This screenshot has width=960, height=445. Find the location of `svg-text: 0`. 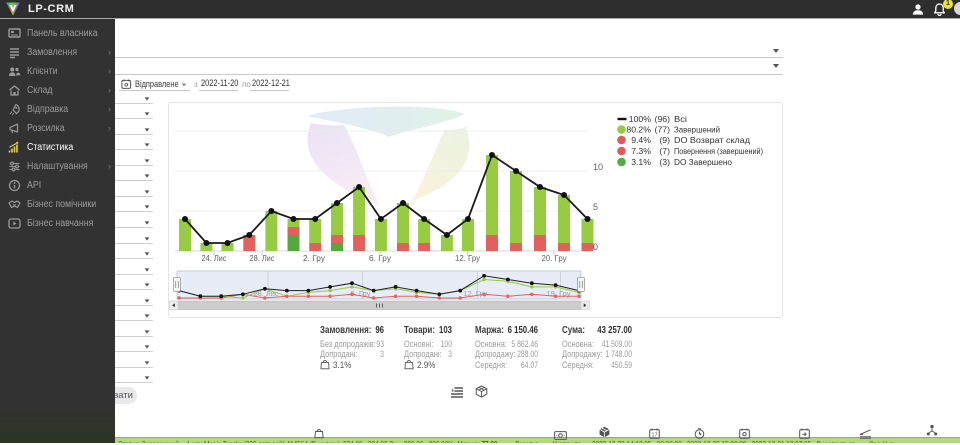

svg-text: 0 is located at coordinates (595, 247).